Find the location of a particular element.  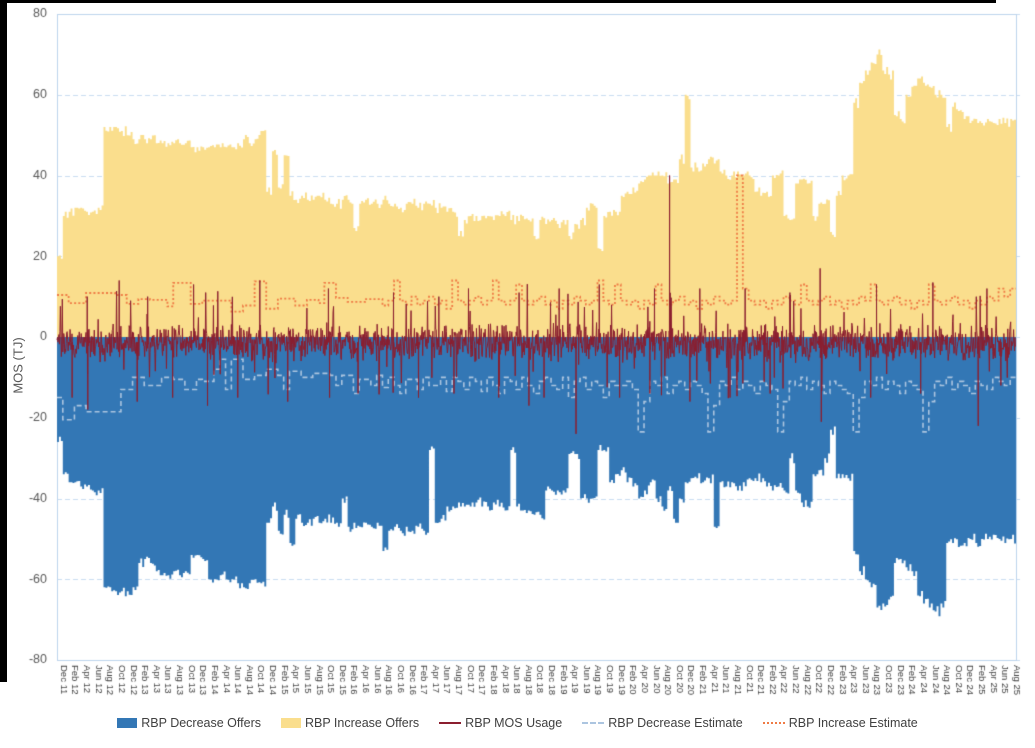

screen-edge-left is located at coordinates (3, 341).